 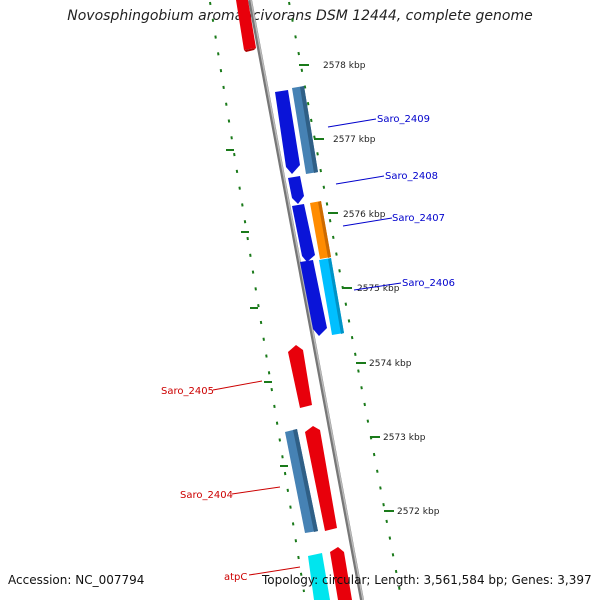 What do you see at coordinates (336, 296) in the screenshot?
I see `gene-feature-saro-2406-edge` at bounding box center [336, 296].